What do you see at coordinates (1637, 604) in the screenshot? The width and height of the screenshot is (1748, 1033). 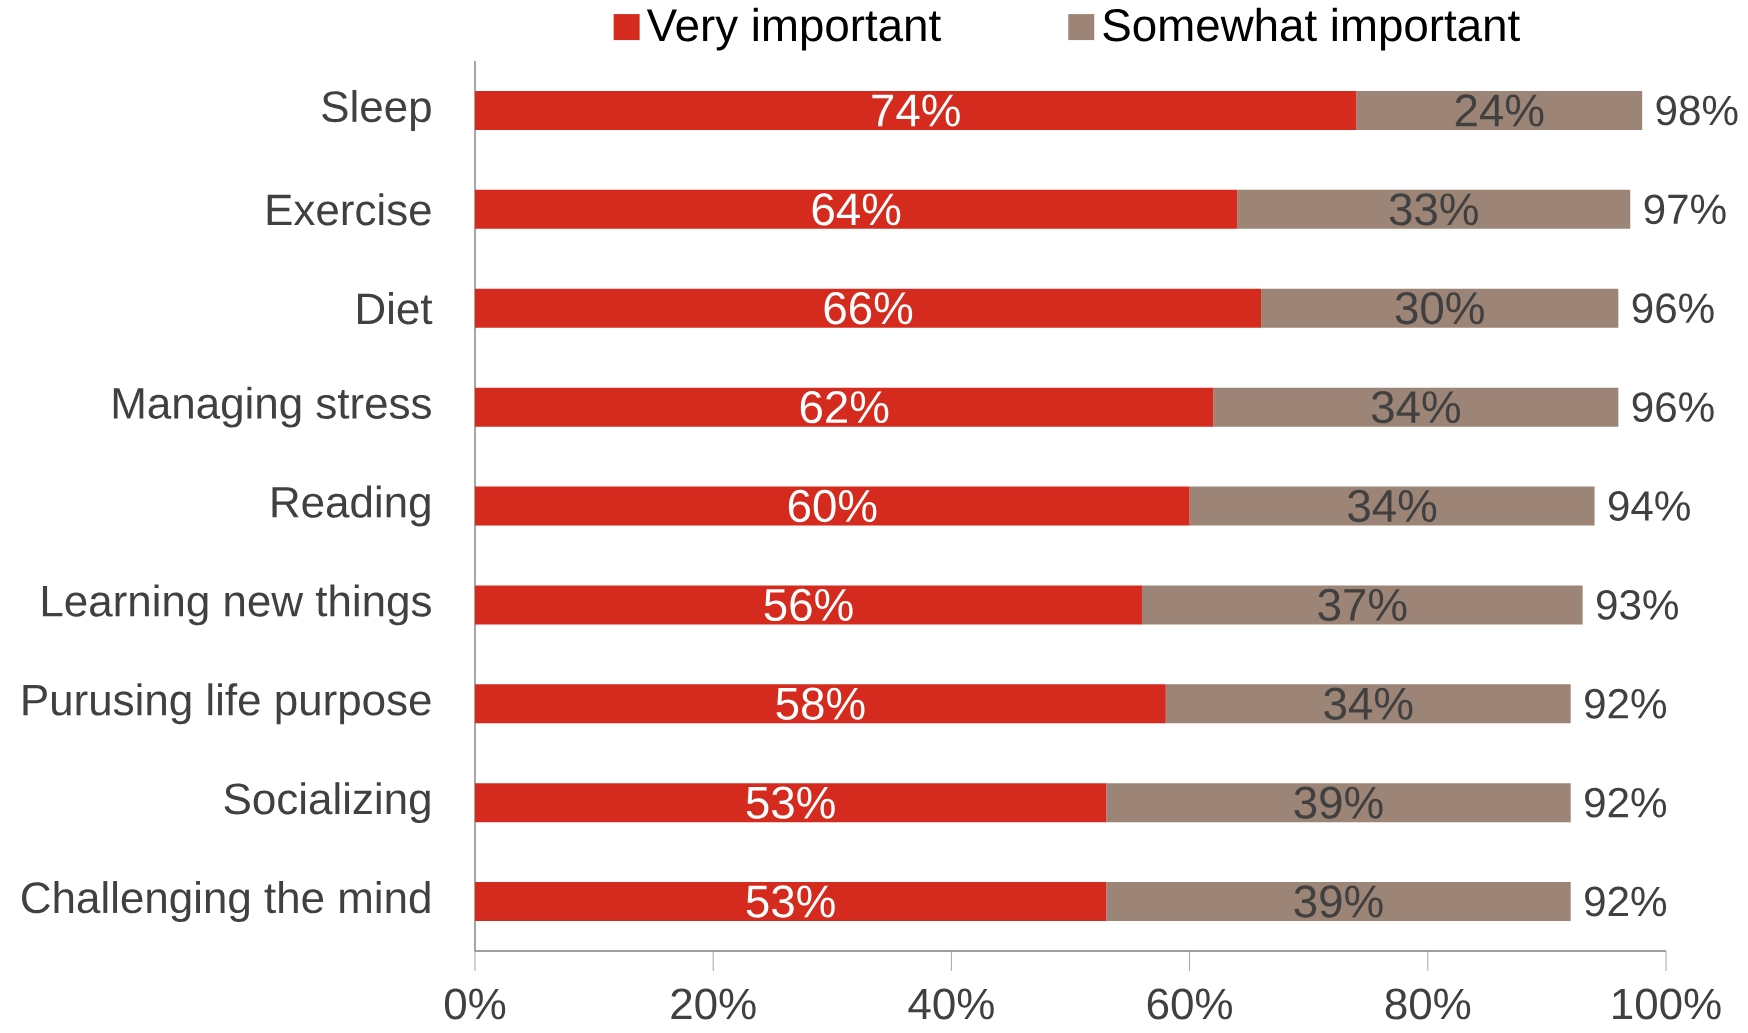 I see `total-label: 93%` at bounding box center [1637, 604].